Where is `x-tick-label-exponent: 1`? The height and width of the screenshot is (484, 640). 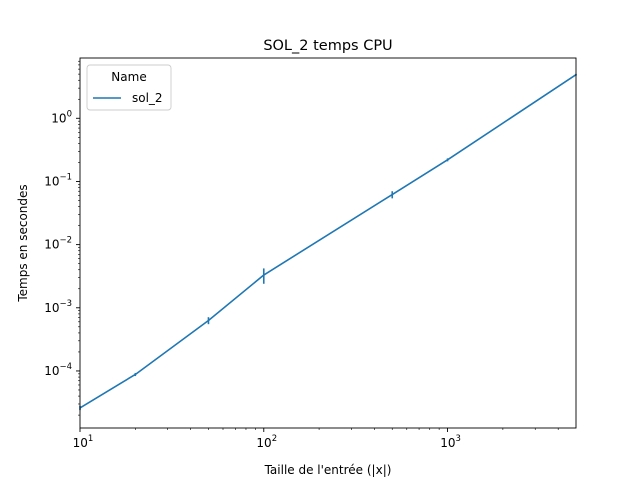 x-tick-label-exponent: 1 is located at coordinates (90, 439).